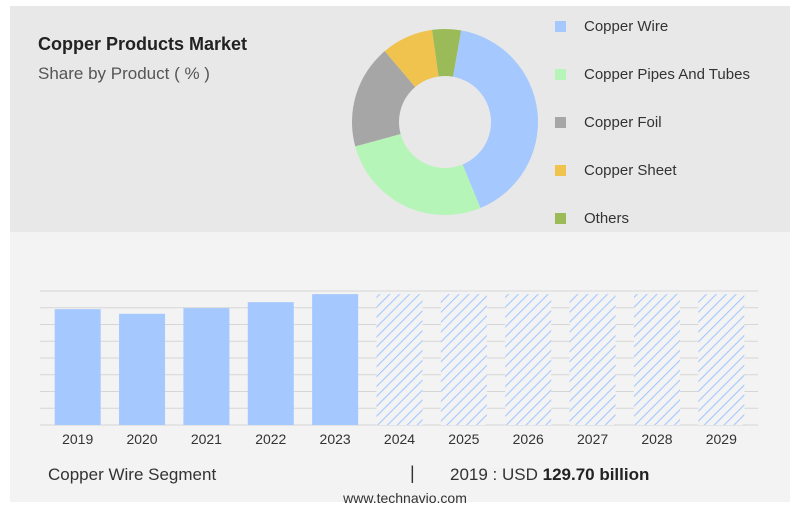 This screenshot has width=810, height=510. I want to click on legend-item: Copper Sheet, so click(616, 170).